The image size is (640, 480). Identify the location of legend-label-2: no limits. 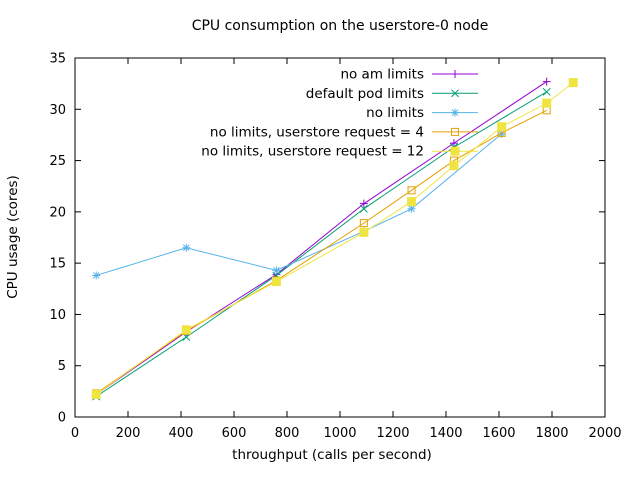
(395, 113).